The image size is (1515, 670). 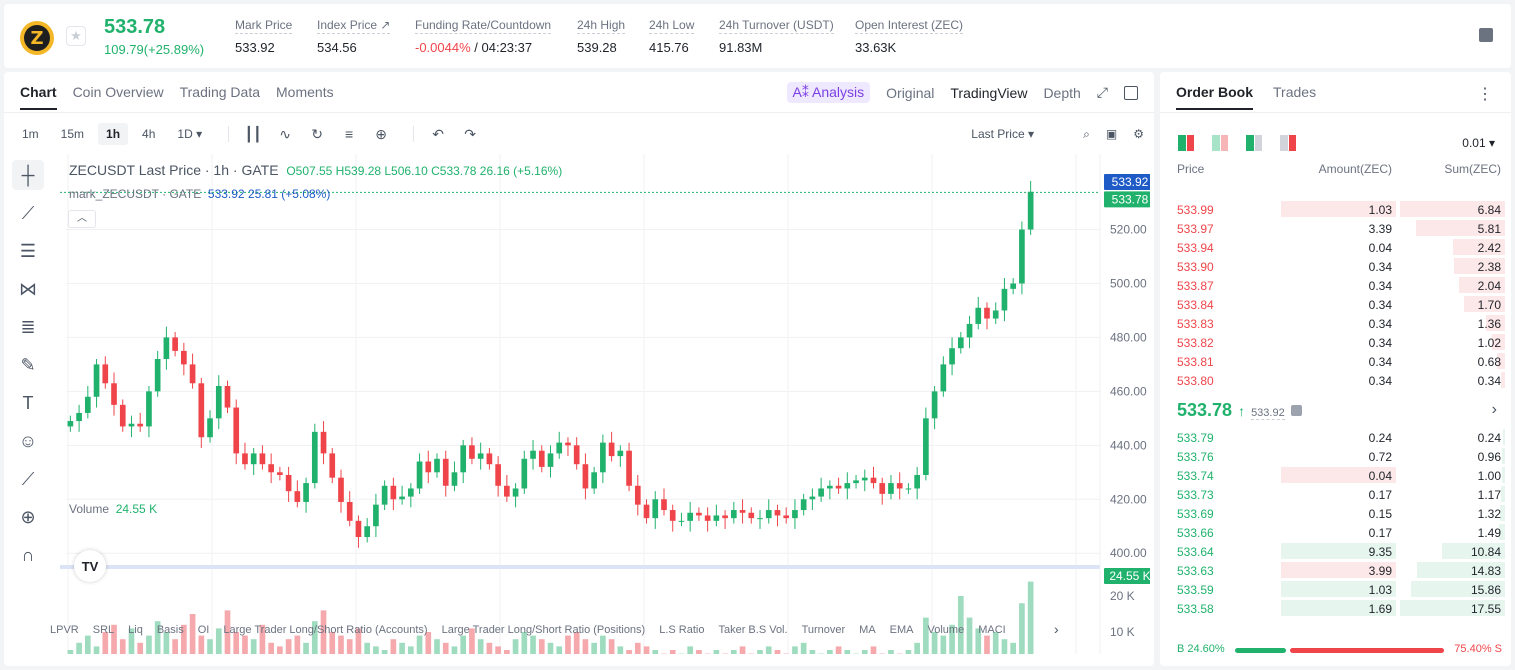 I want to click on indicator-7: L.S Ratio, so click(x=682, y=630).